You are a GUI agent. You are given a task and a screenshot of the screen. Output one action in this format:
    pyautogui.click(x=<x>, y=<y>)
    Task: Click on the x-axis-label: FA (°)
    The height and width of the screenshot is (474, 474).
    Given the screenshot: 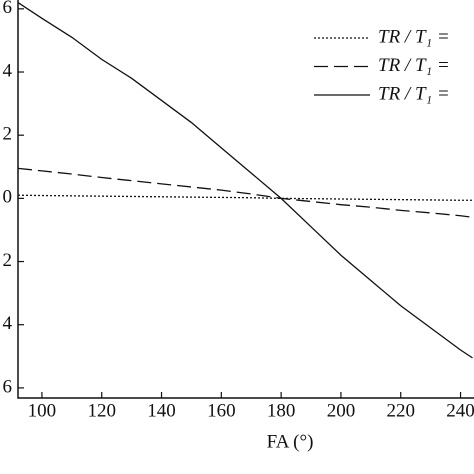 What is the action you would take?
    pyautogui.click(x=290, y=441)
    